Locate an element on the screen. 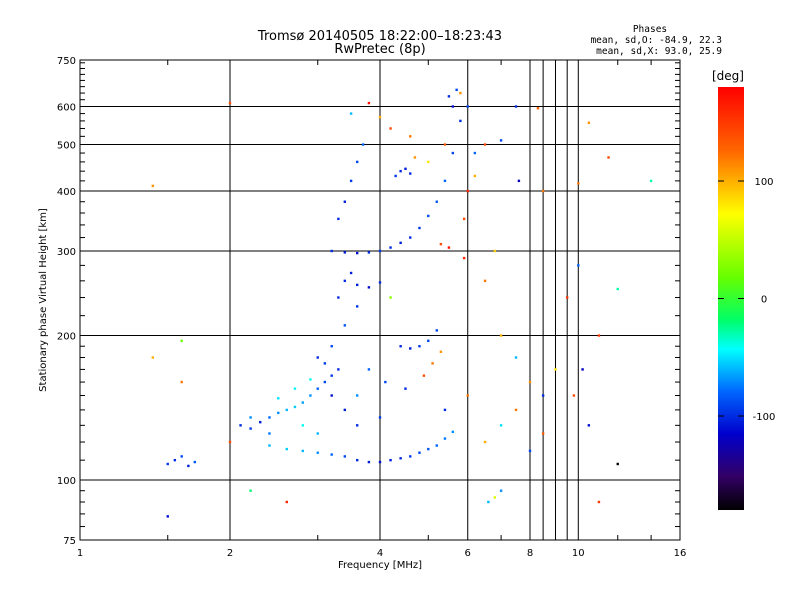 The height and width of the screenshot is (600, 800). colorbar-tick-label: -100 is located at coordinates (764, 417).